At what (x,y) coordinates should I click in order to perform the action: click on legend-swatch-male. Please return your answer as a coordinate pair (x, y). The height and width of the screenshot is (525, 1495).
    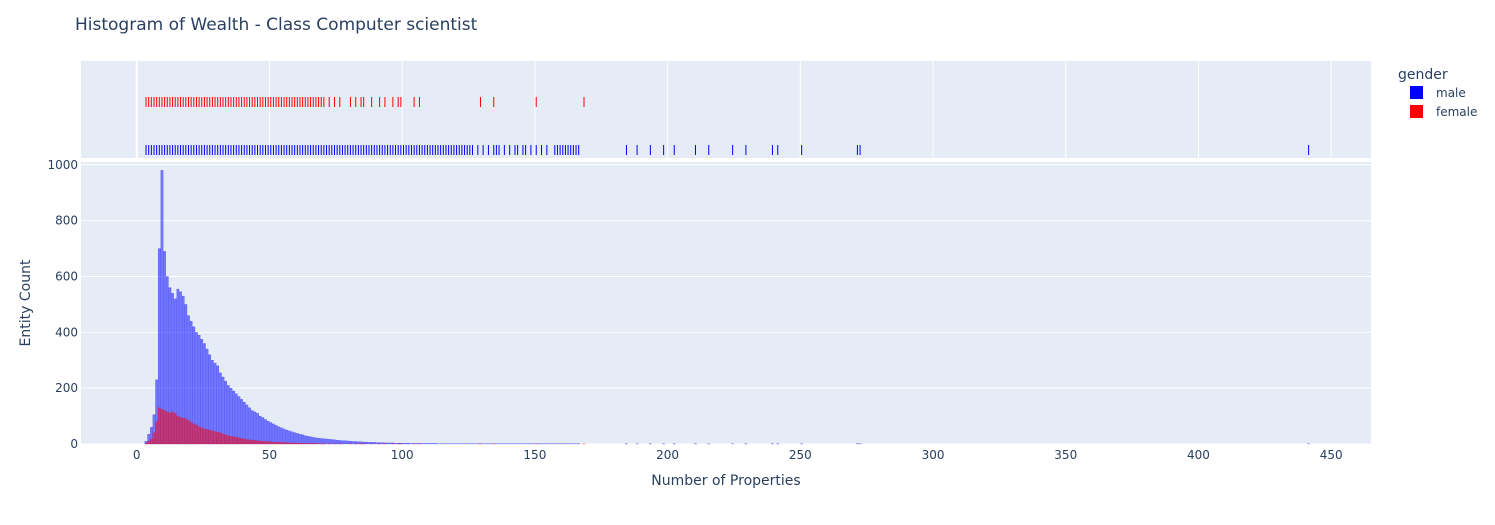
    Looking at the image, I should click on (1416, 92).